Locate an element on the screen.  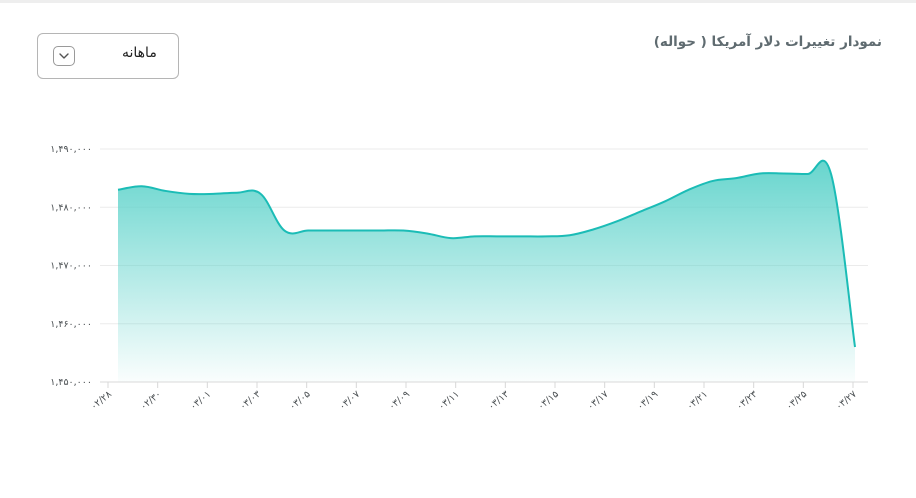
y-tick-label: ۱,۴۹۰,۰۰۰ is located at coordinates (71, 149).